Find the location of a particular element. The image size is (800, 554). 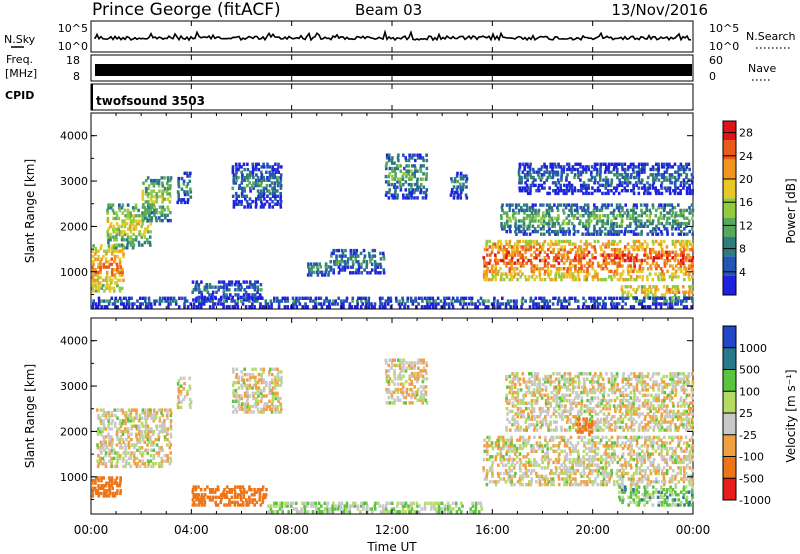

freq-tick-top: 18 is located at coordinates (73, 60).